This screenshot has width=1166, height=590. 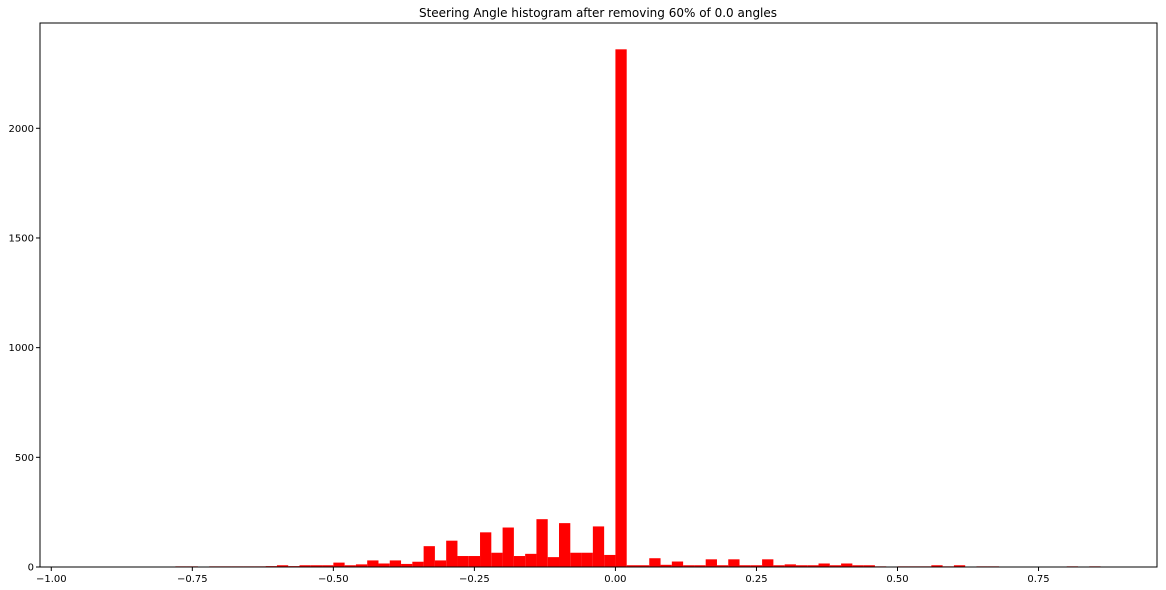 I want to click on y-tick-label: 500, so click(x=24, y=458).